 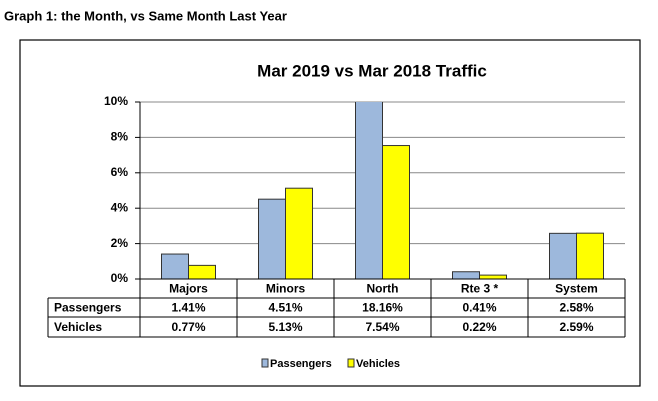 What do you see at coordinates (188, 289) in the screenshot?
I see `x-tick-label: Majors` at bounding box center [188, 289].